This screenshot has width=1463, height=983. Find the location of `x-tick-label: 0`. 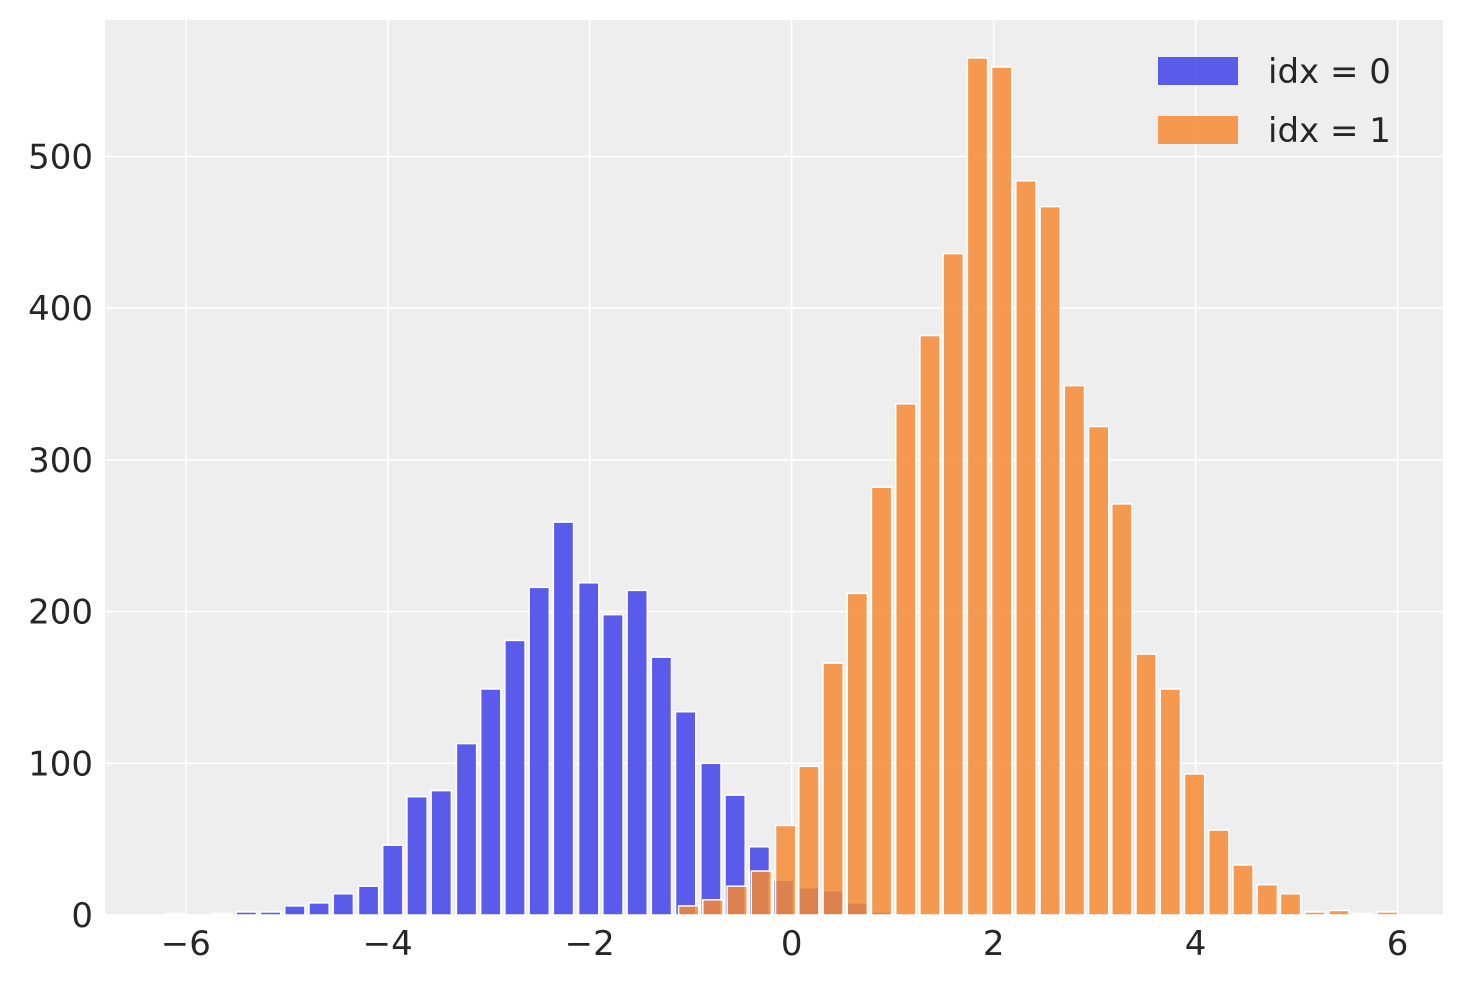

x-tick-label: 0 is located at coordinates (792, 944).